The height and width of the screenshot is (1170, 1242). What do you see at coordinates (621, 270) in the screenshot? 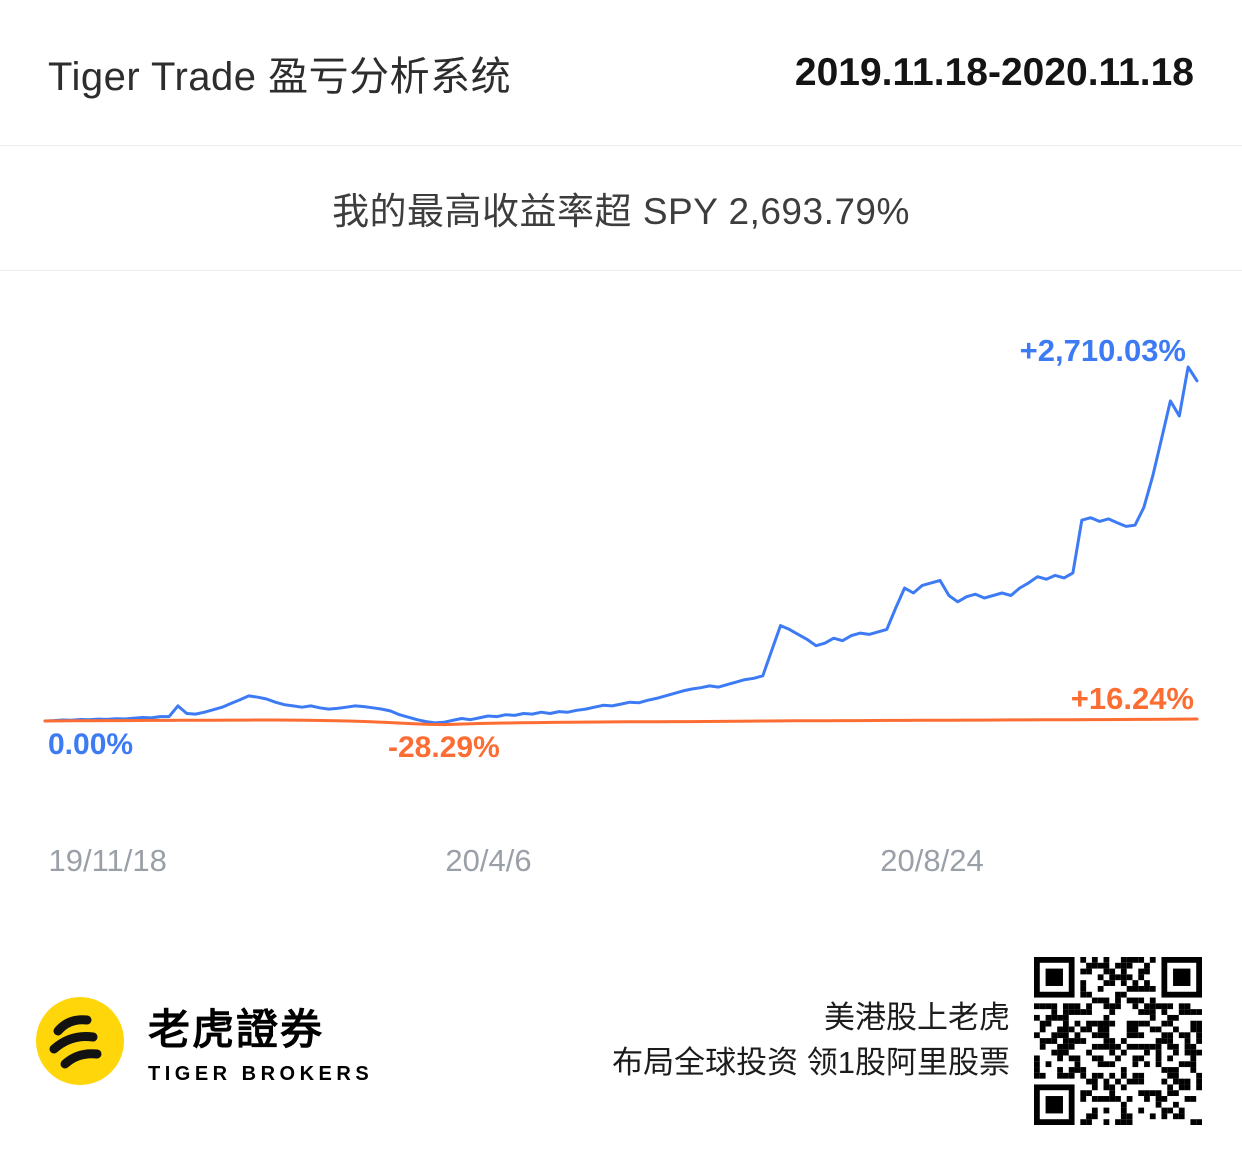
I see `divider-subtitle` at bounding box center [621, 270].